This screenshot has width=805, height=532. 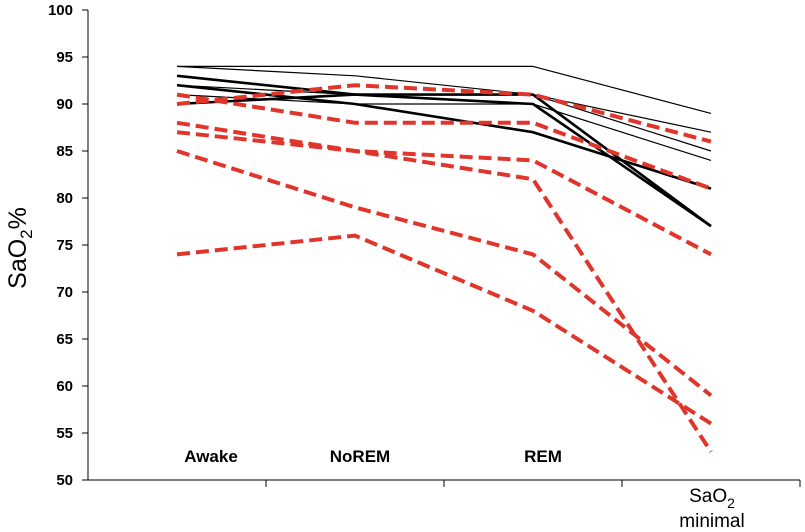 What do you see at coordinates (18, 264) in the screenshot?
I see `y-axis-title-main: SaO` at bounding box center [18, 264].